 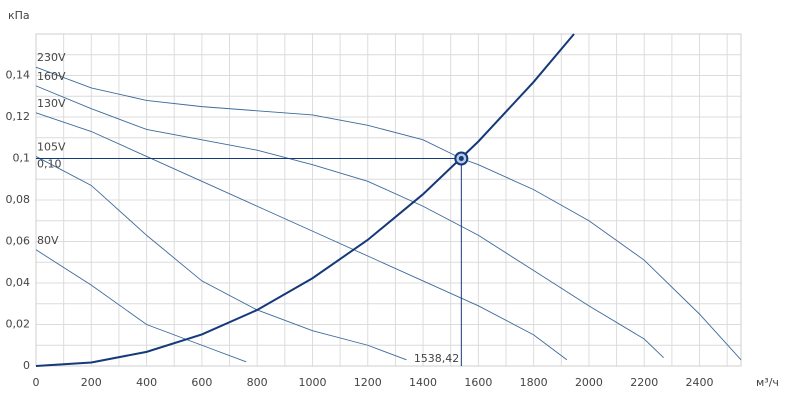 I want to click on y-tick-label: 0,02, so click(x=18, y=324).